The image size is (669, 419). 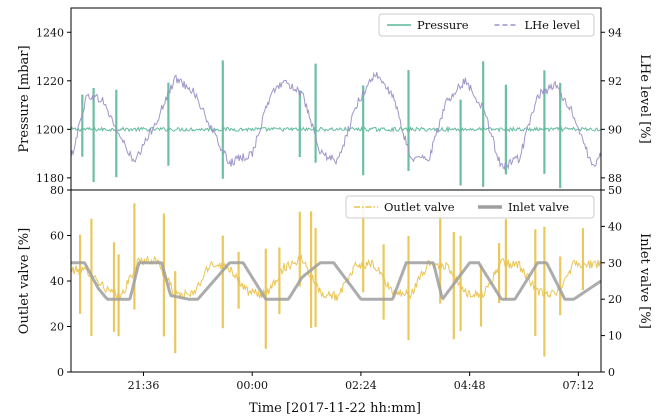 What do you see at coordinates (419, 207) in the screenshot?
I see `legend-label: Outlet valve` at bounding box center [419, 207].